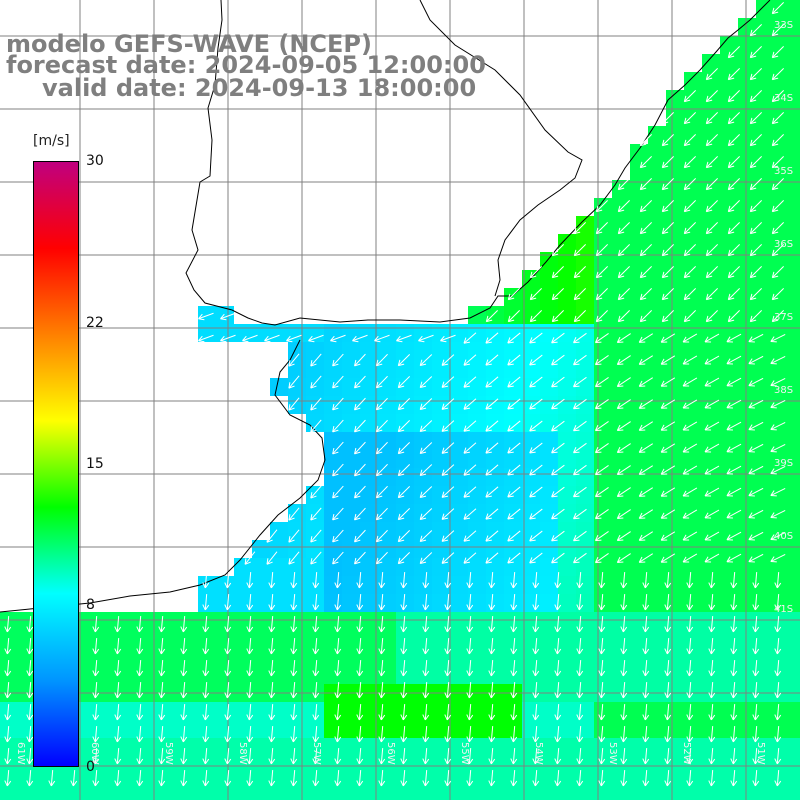 The width and height of the screenshot is (800, 800). What do you see at coordinates (56, 464) in the screenshot?
I see `wind-speed-colorbar` at bounding box center [56, 464].